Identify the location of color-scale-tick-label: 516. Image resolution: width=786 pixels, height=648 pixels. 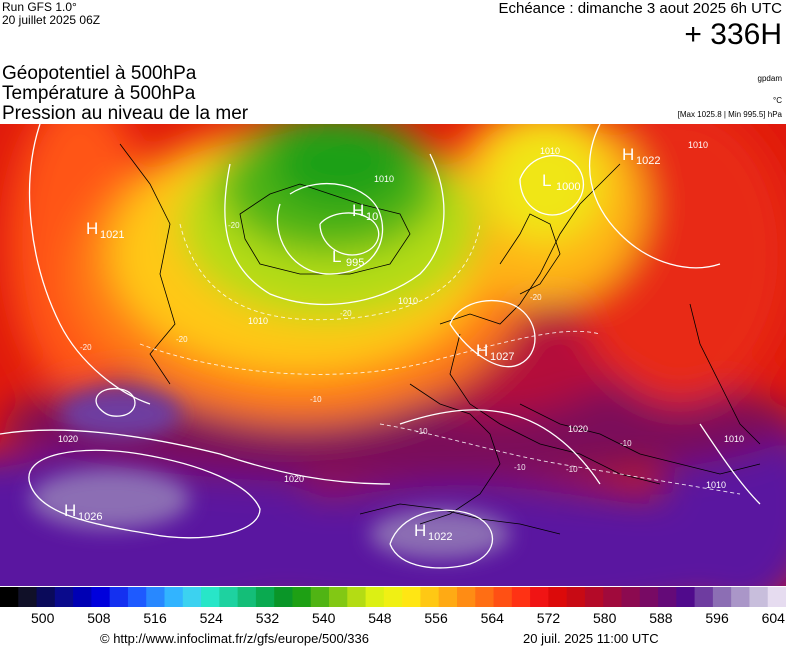
(155, 618).